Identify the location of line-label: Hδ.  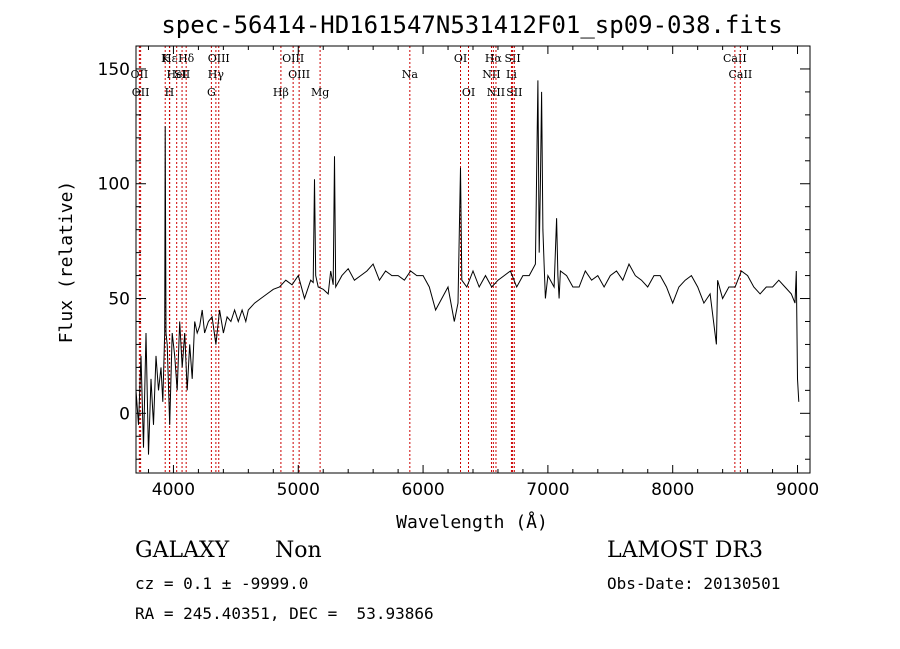
(186, 58).